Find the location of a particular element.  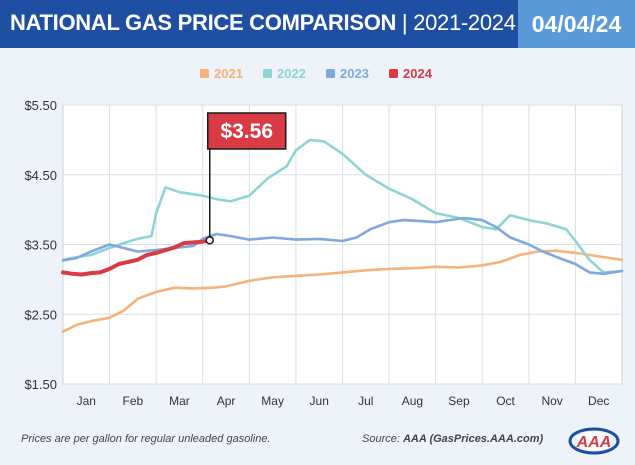

x-tick-label: Oct is located at coordinates (505, 401).